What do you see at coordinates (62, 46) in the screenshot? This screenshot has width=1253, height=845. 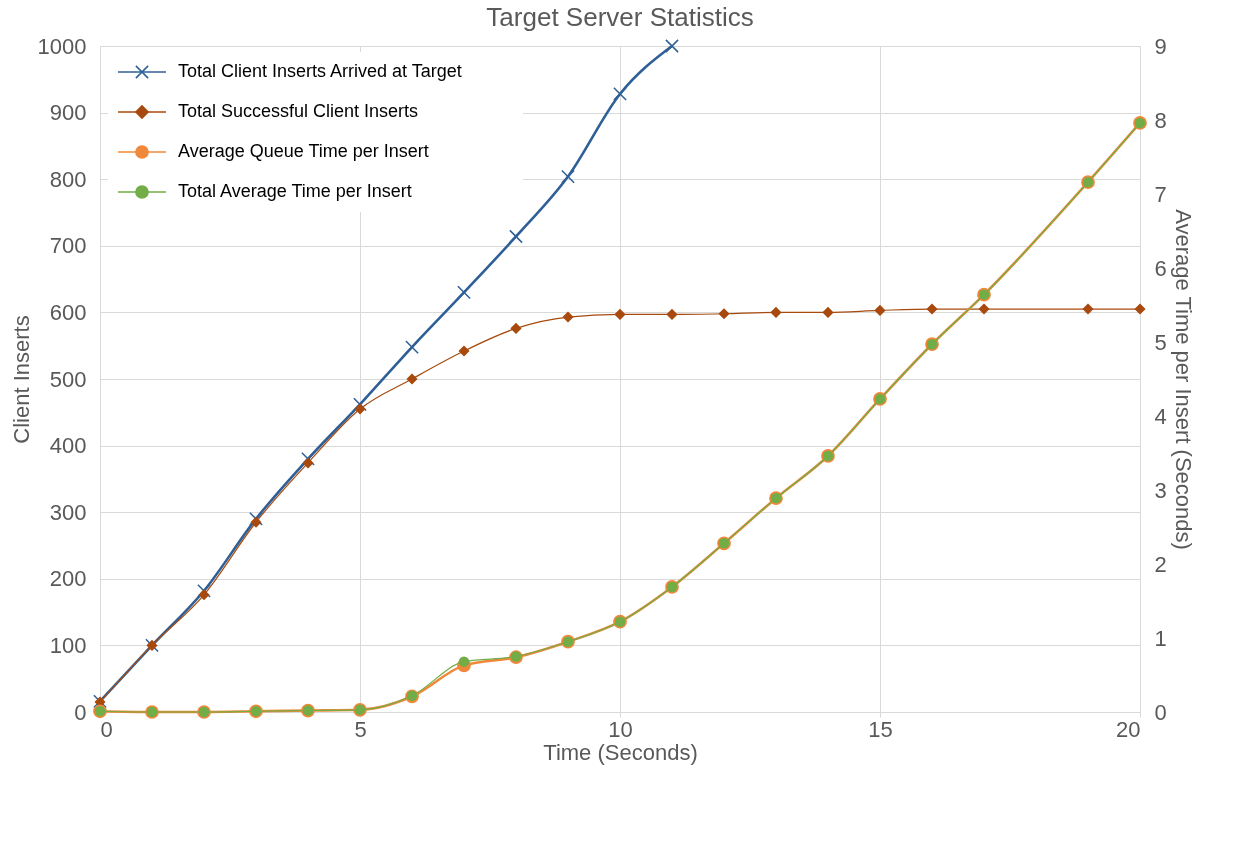 I see `y-tick-label: 1000` at bounding box center [62, 46].